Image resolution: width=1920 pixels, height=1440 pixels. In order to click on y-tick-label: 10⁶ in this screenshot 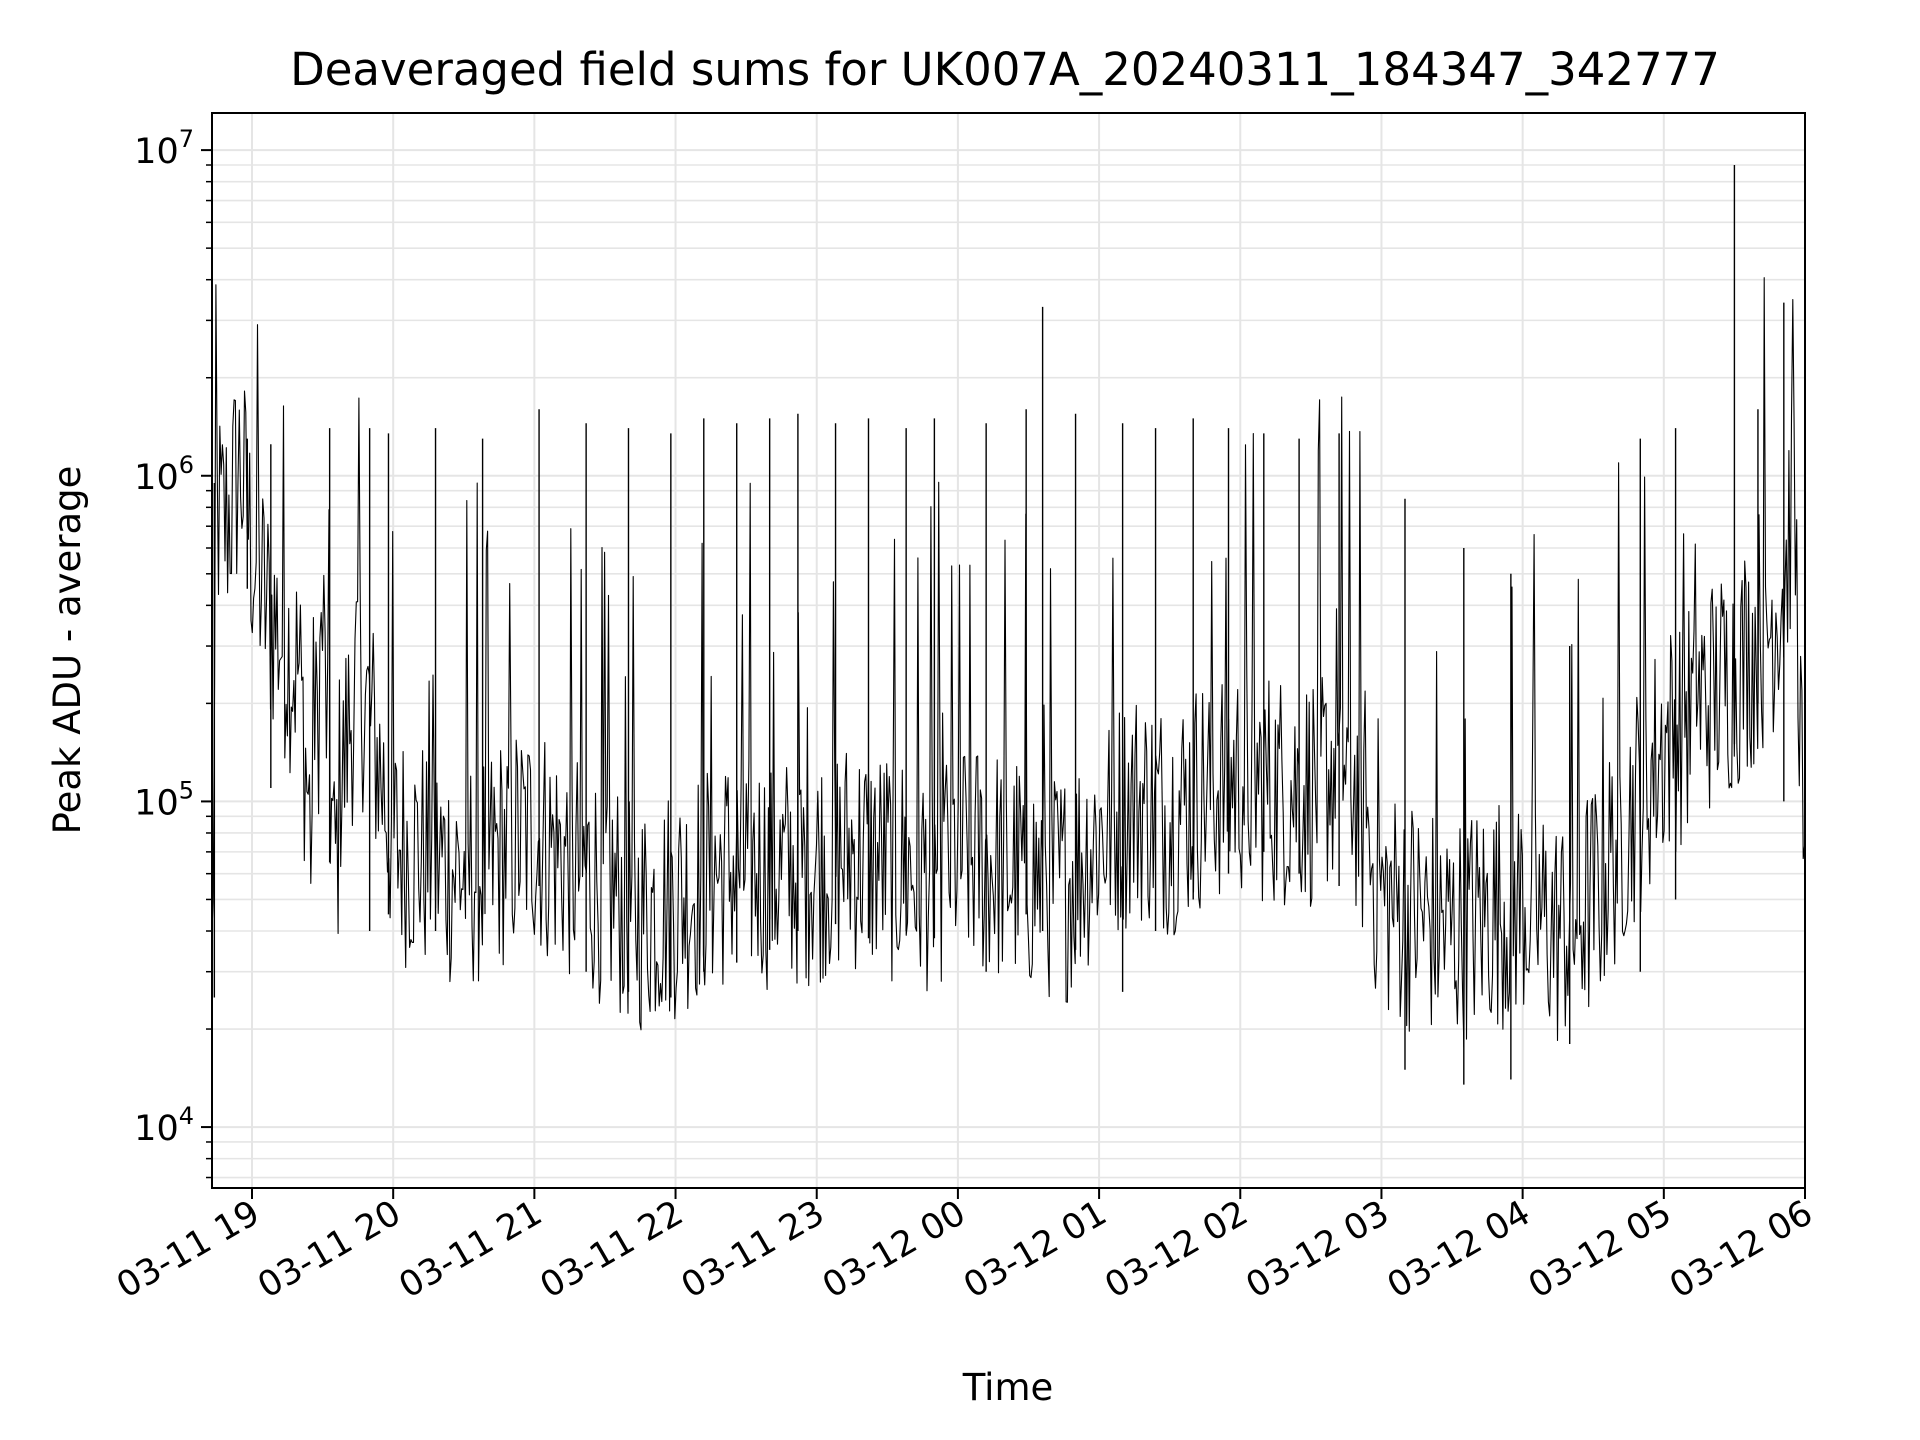, I will do `click(164, 474)`.